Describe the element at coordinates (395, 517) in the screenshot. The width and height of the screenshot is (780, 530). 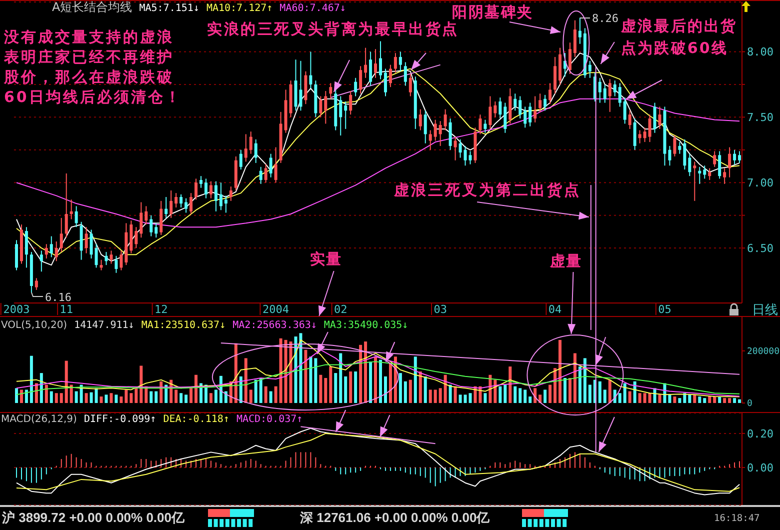
I see `text: 深 12761.06 +0.00 0.00% 0.00亿` at that location.